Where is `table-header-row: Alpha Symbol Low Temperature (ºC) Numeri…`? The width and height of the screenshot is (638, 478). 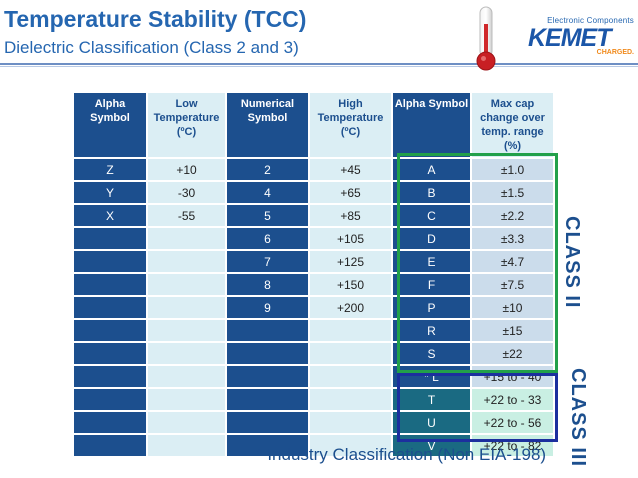 table-header-row: Alpha Symbol Low Temperature (ºC) Numeri… is located at coordinates (314, 126).